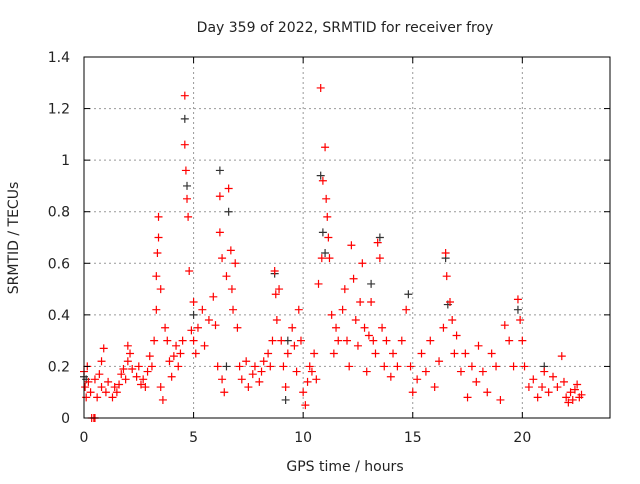  What do you see at coordinates (59, 213) in the screenshot?
I see `y-tick-label: 0.8` at bounding box center [59, 213].